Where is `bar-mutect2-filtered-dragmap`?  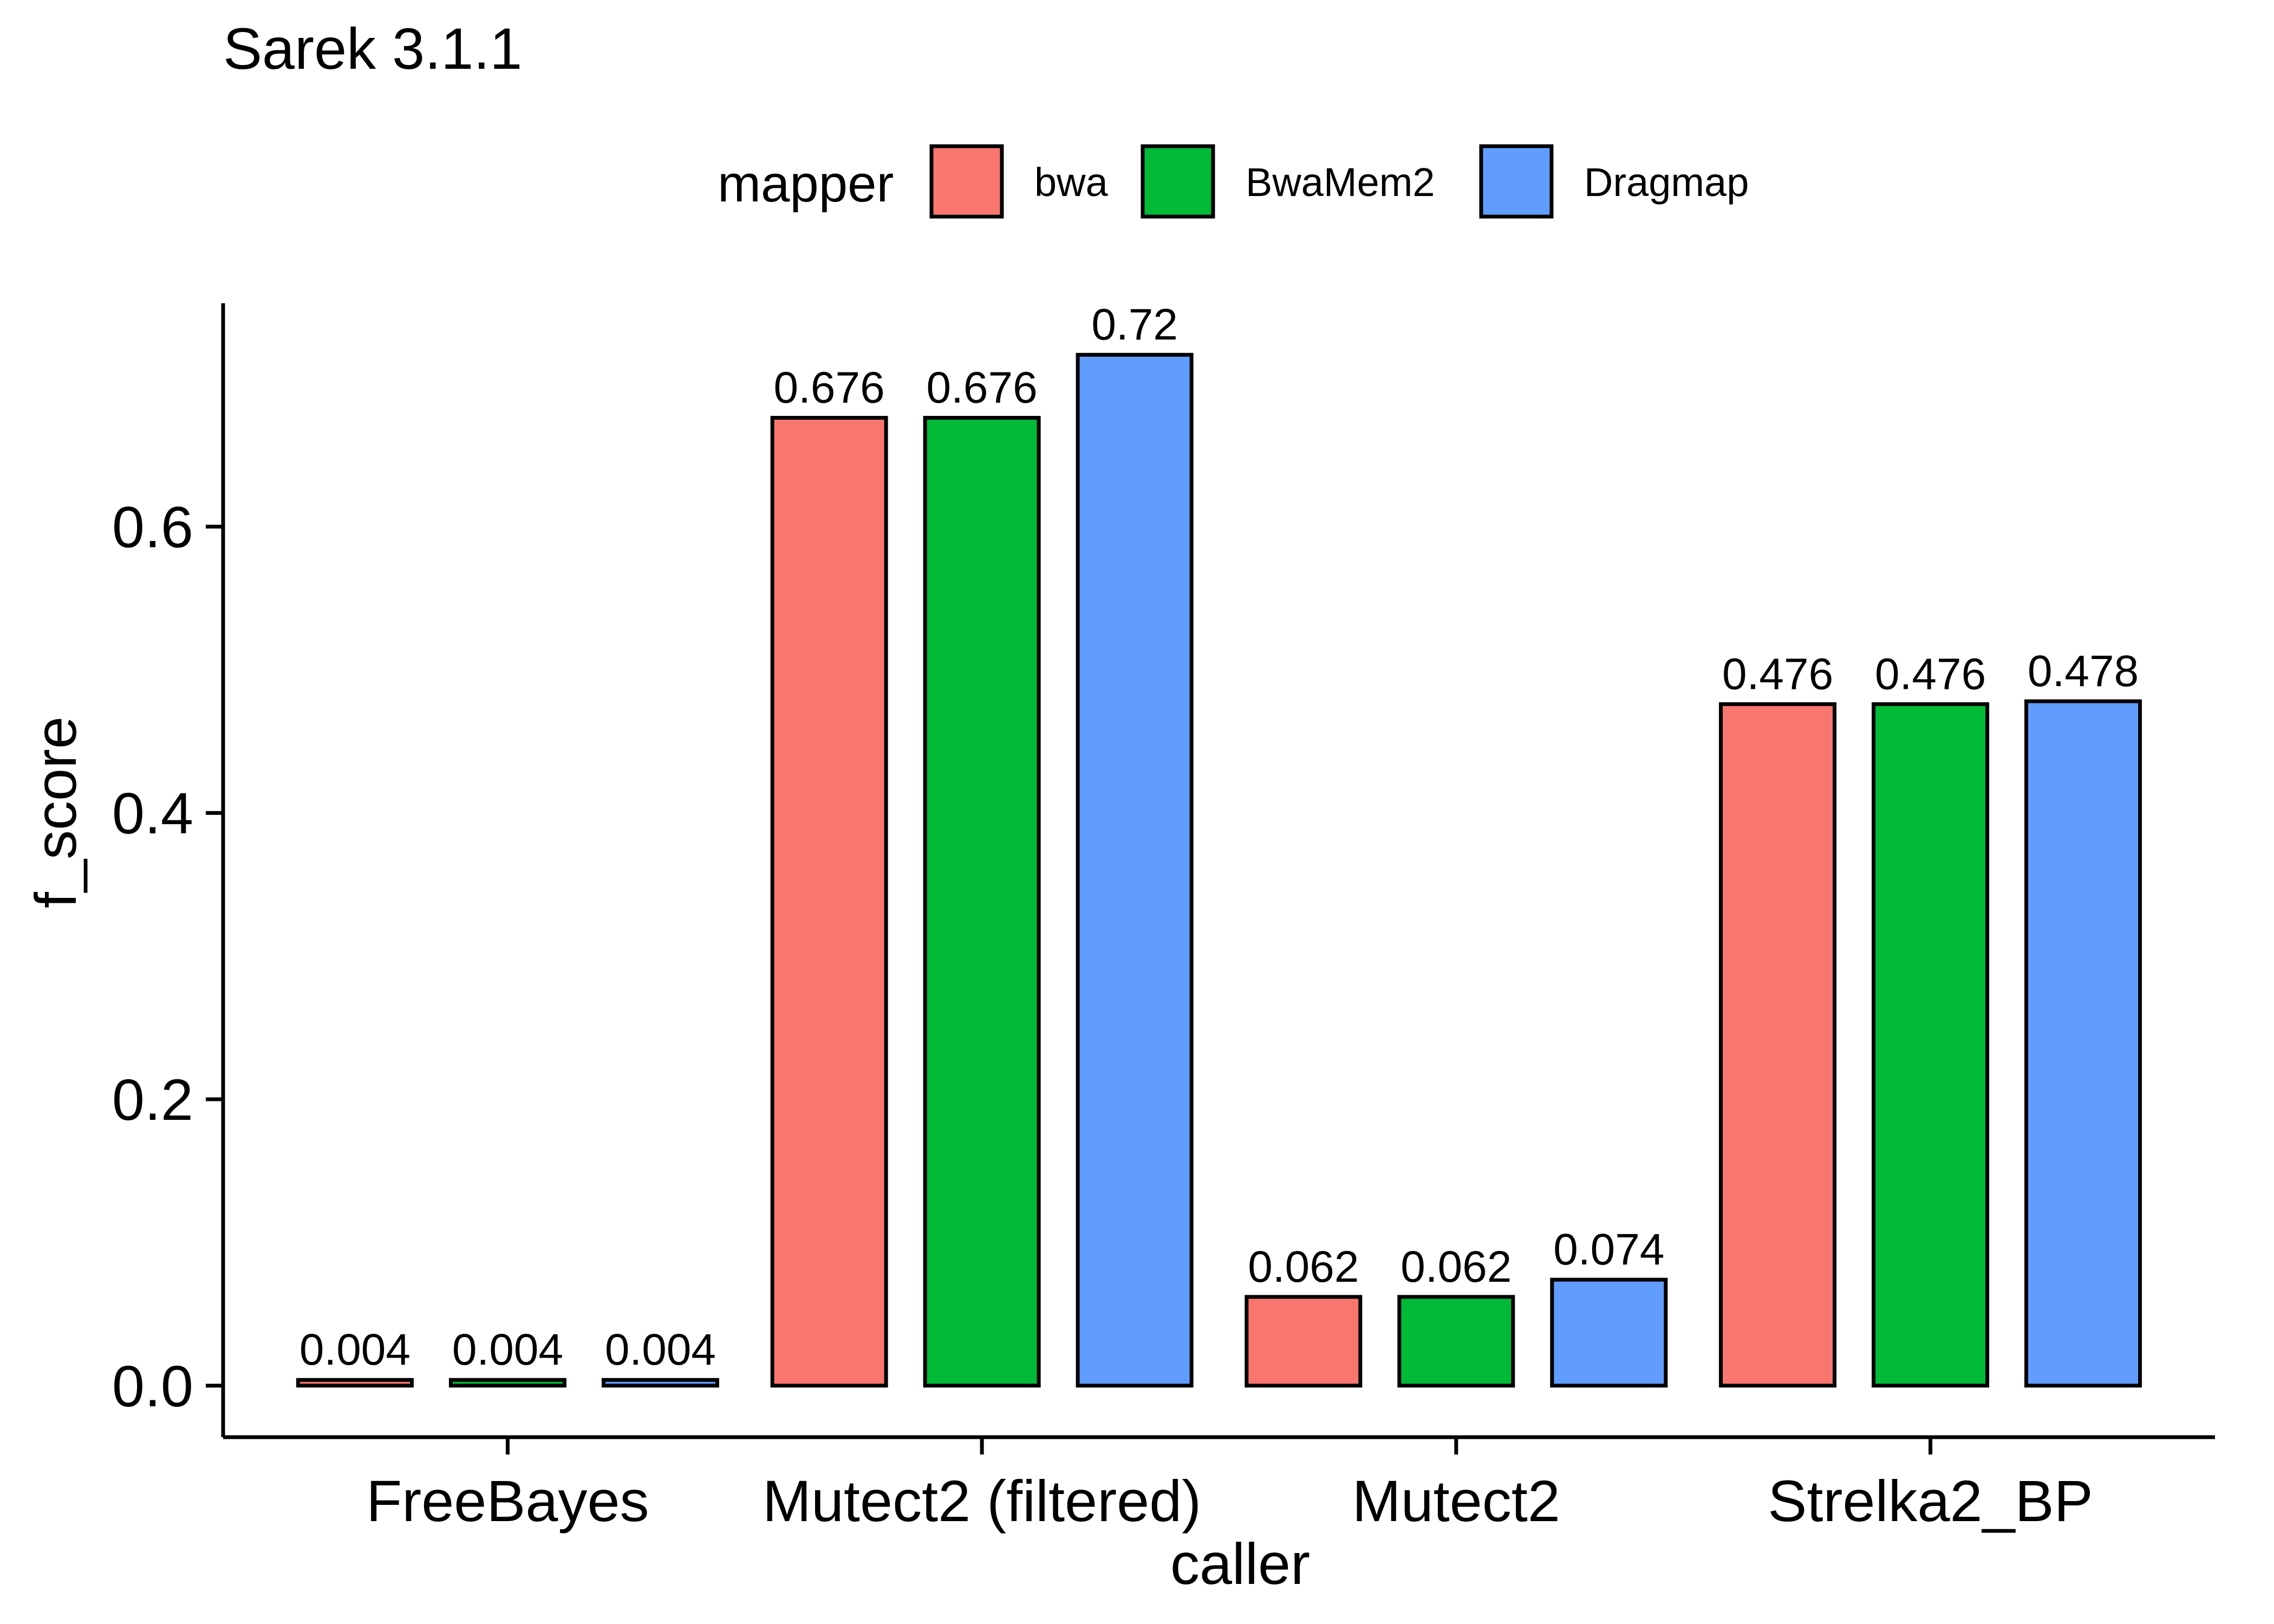 bar-mutect2-filtered-dragmap is located at coordinates (1135, 870).